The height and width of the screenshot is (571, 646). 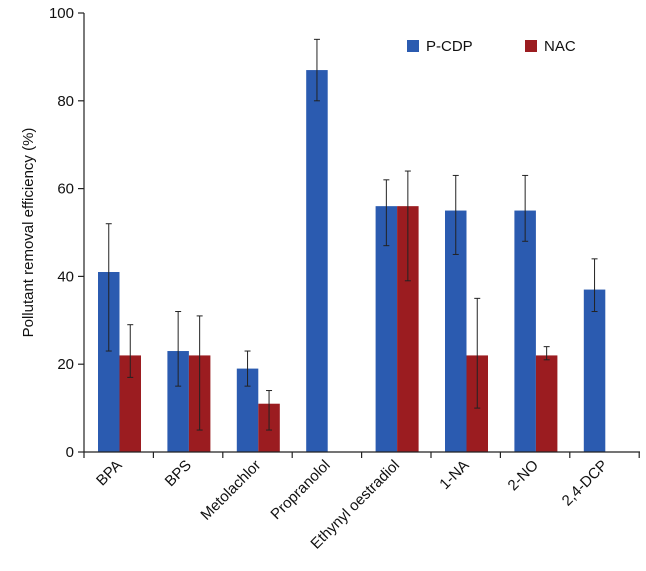 I want to click on x-tick-label-0: BPA, so click(x=109, y=473).